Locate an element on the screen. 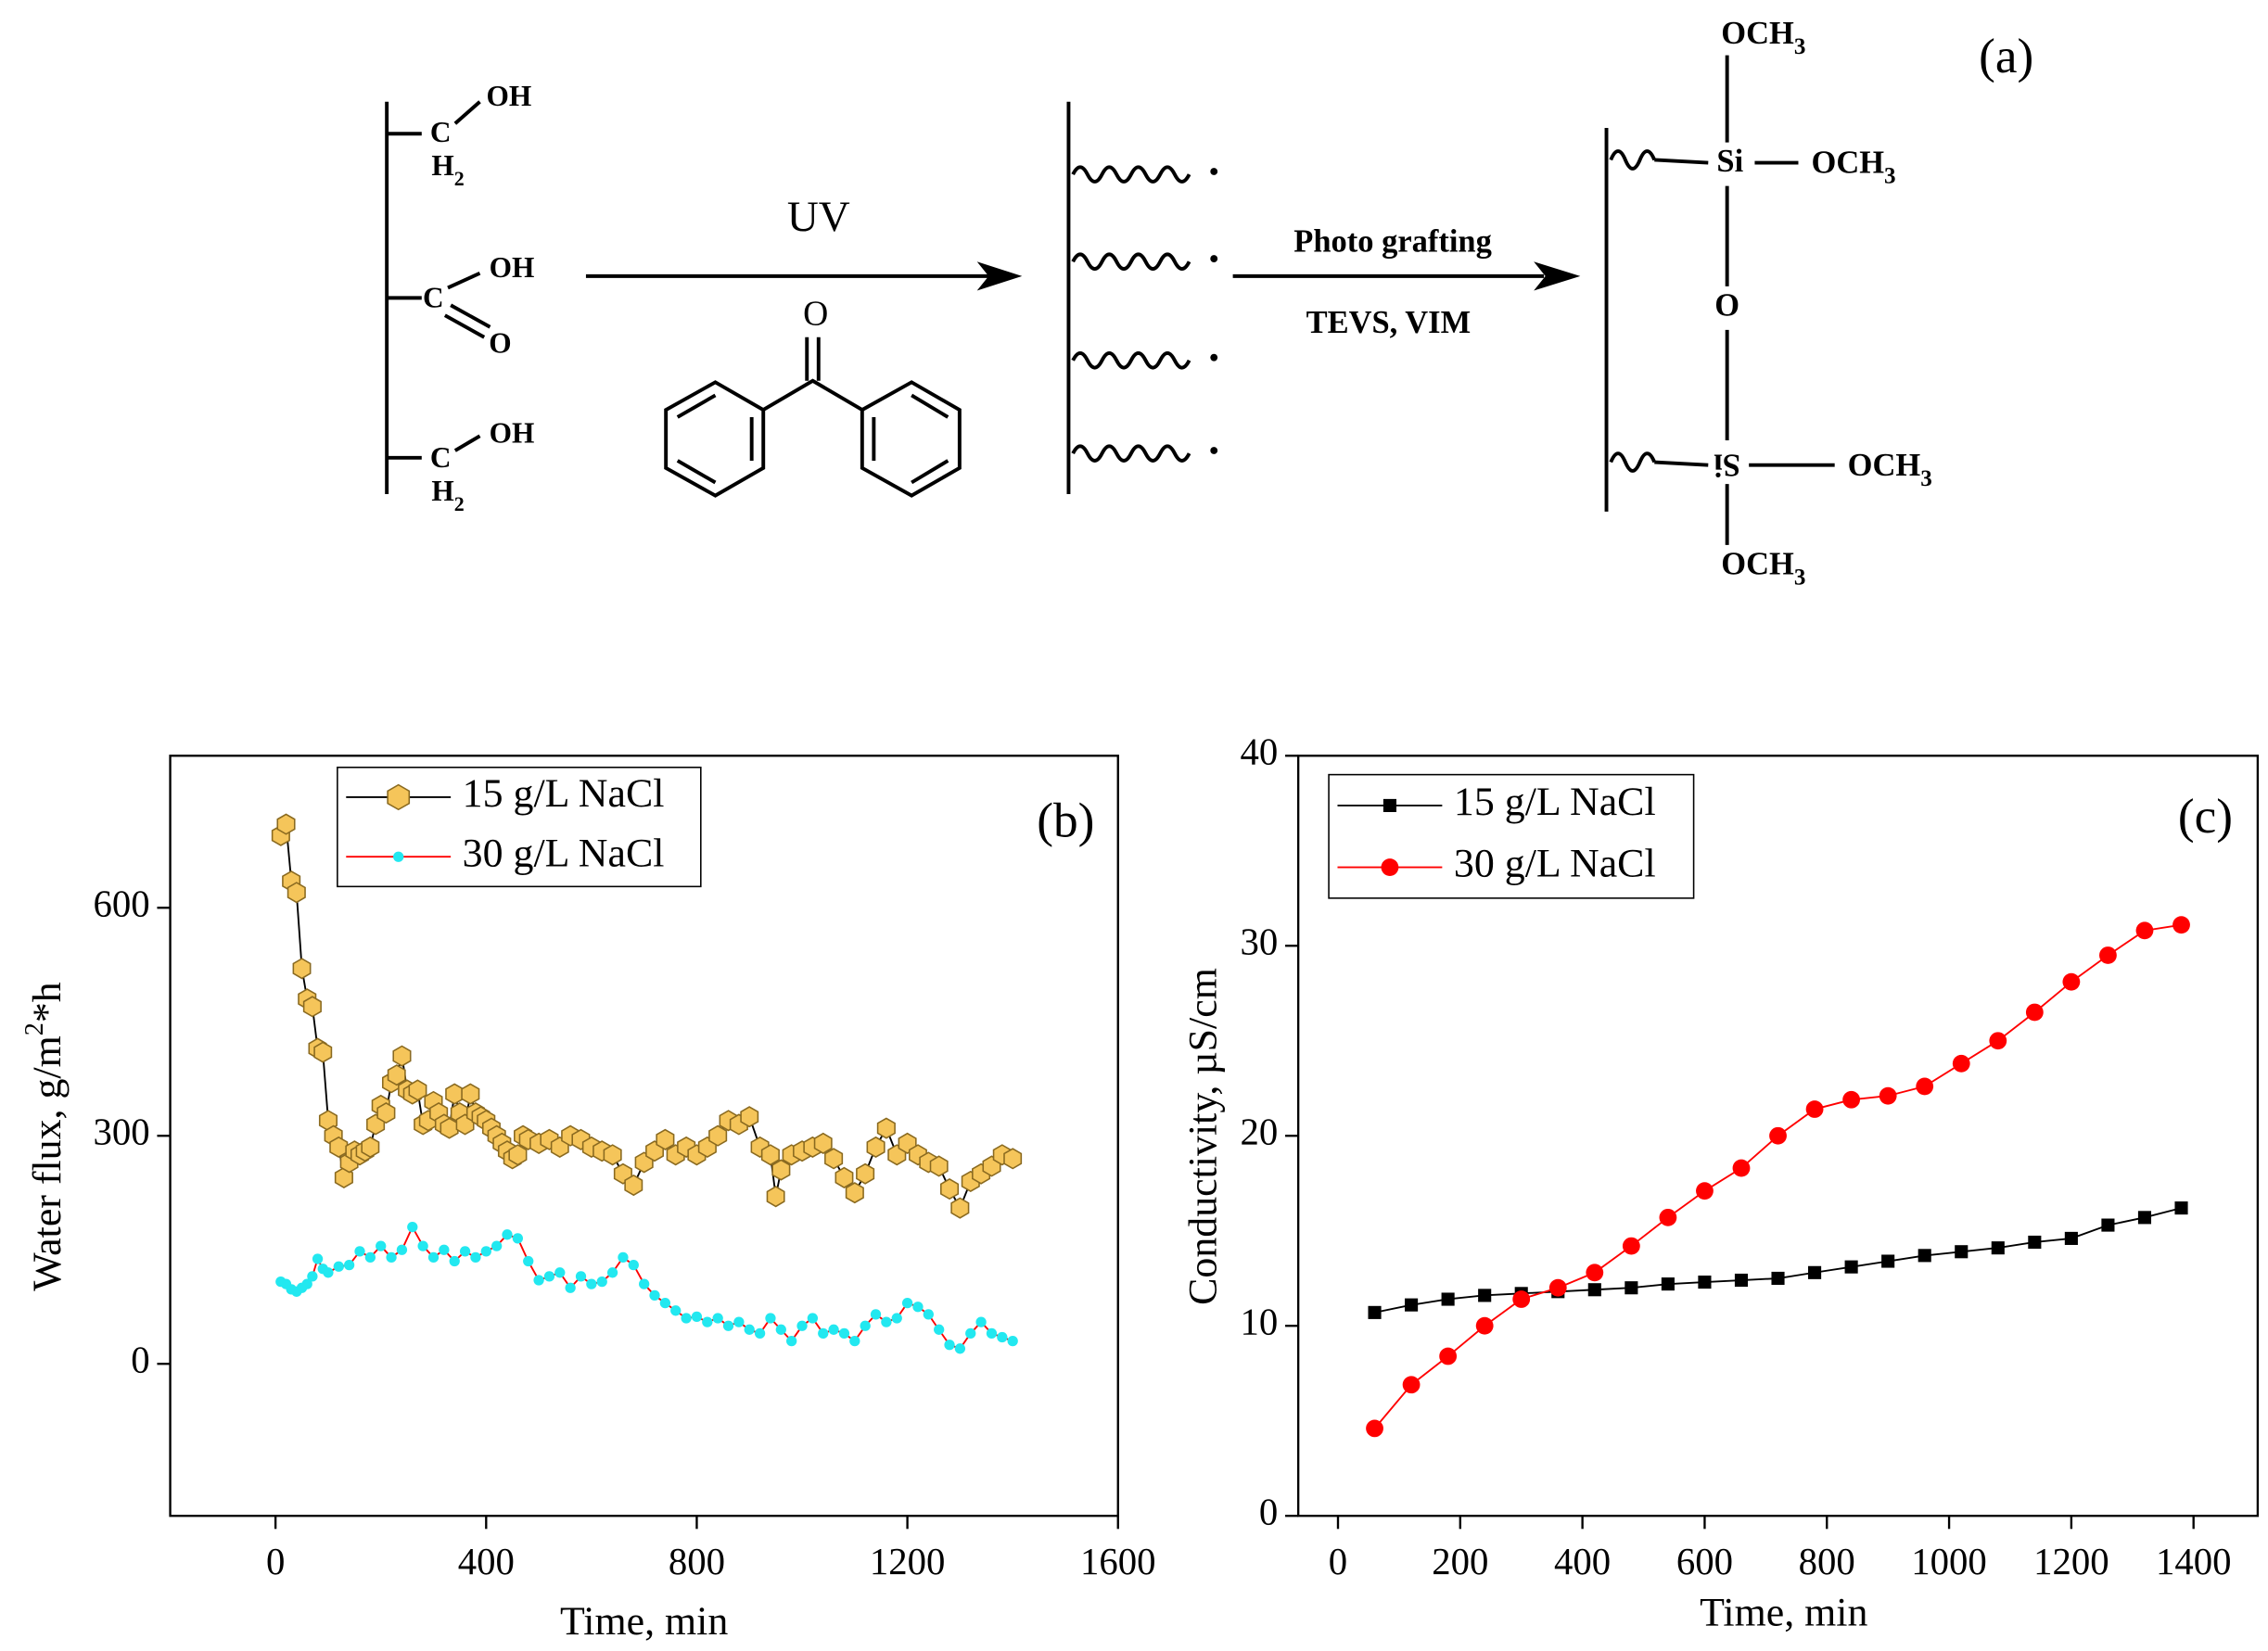 Image resolution: width=2268 pixels, height=1651 pixels. x-tick-label: 400 is located at coordinates (486, 1562).